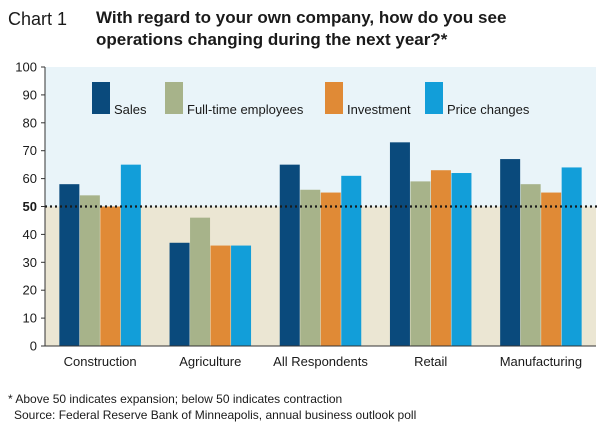 Image resolution: width=603 pixels, height=429 pixels. I want to click on y-tick-label: 40, so click(30, 234).